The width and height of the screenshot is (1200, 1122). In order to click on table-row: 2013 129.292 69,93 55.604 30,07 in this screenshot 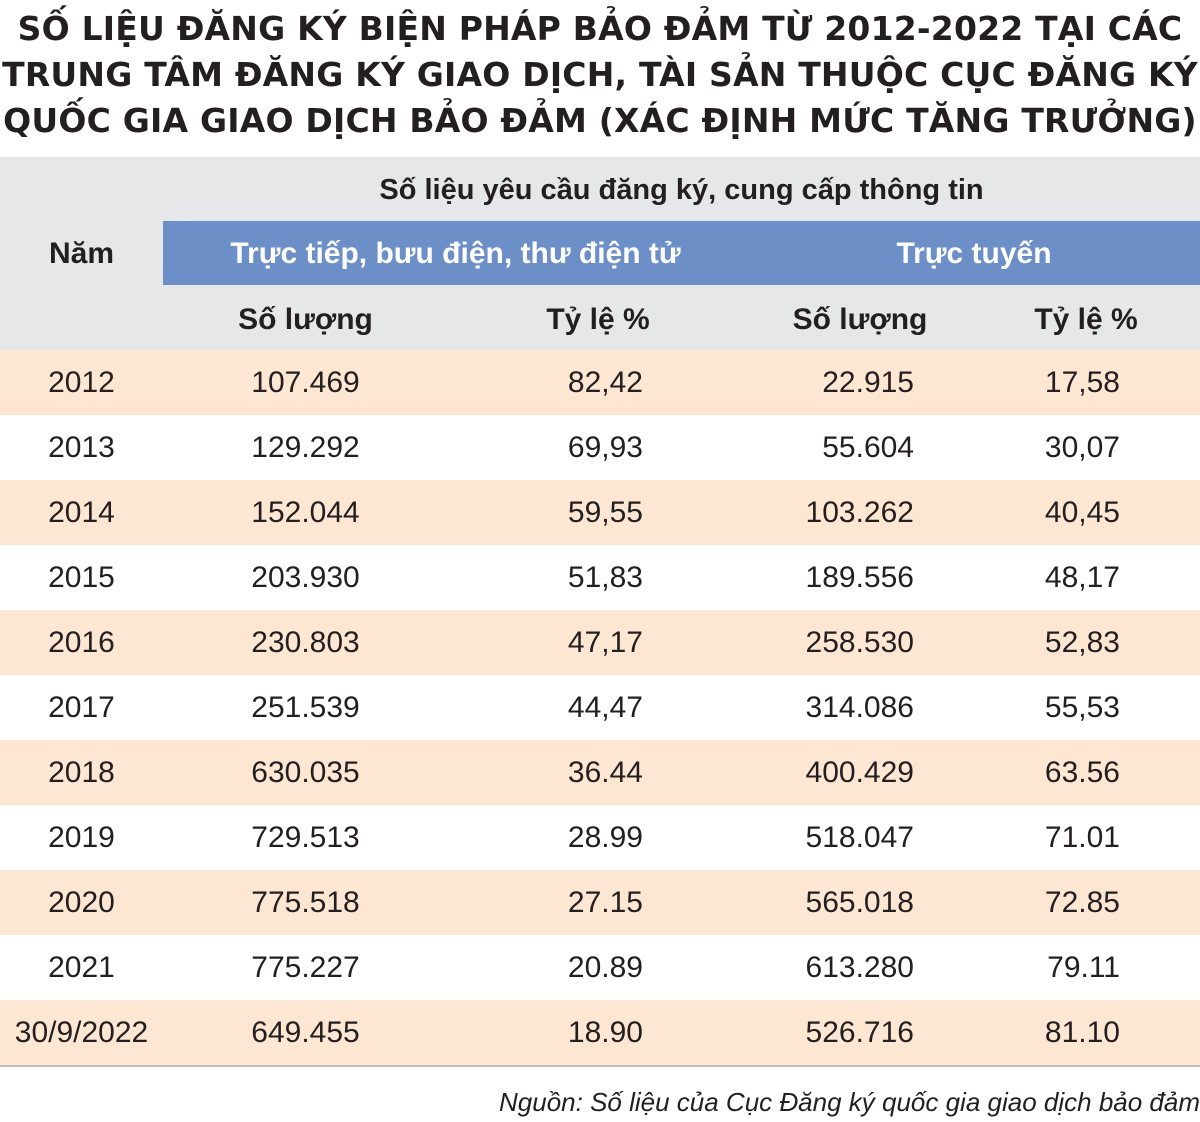, I will do `click(600, 447)`.